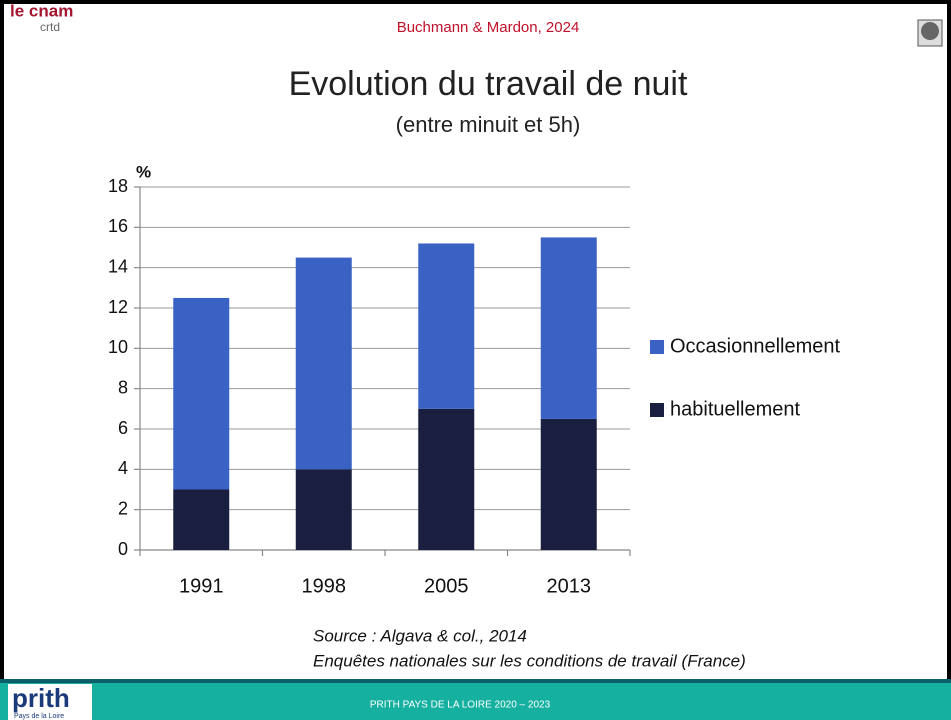  What do you see at coordinates (123, 508) in the screenshot?
I see `y-tick-label: 2` at bounding box center [123, 508].